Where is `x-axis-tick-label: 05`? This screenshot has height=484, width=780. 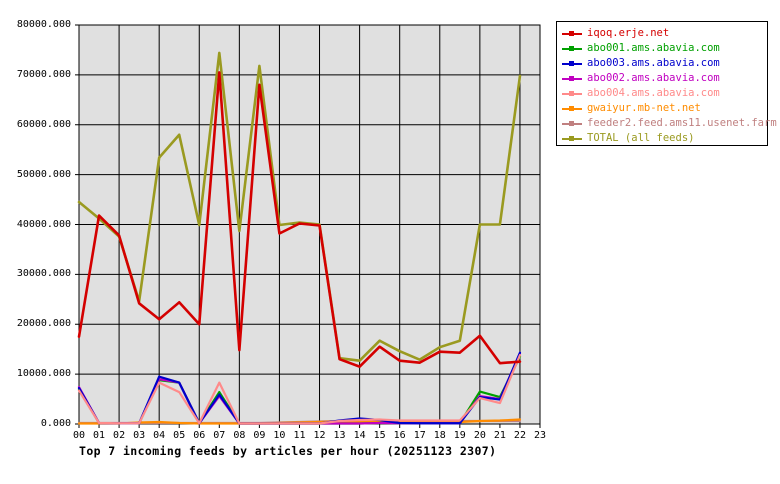
x-axis-tick-label: 05 is located at coordinates (179, 435).